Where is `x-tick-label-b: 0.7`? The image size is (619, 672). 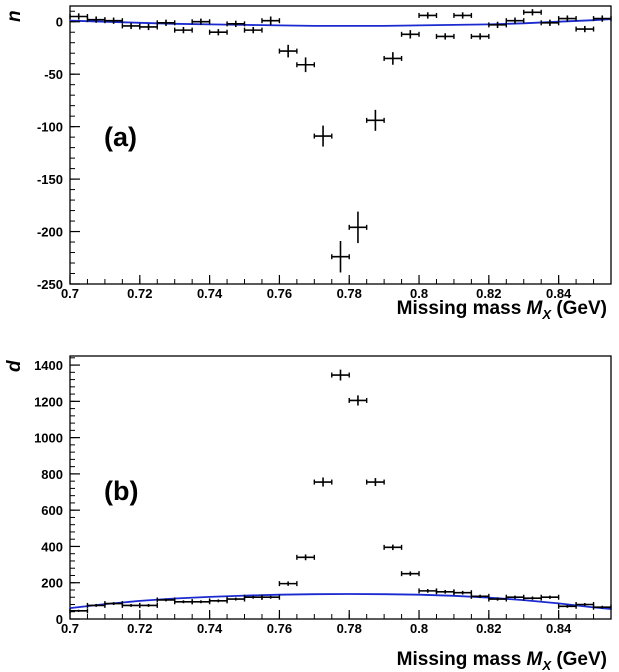
x-tick-label-b: 0.7 is located at coordinates (70, 628).